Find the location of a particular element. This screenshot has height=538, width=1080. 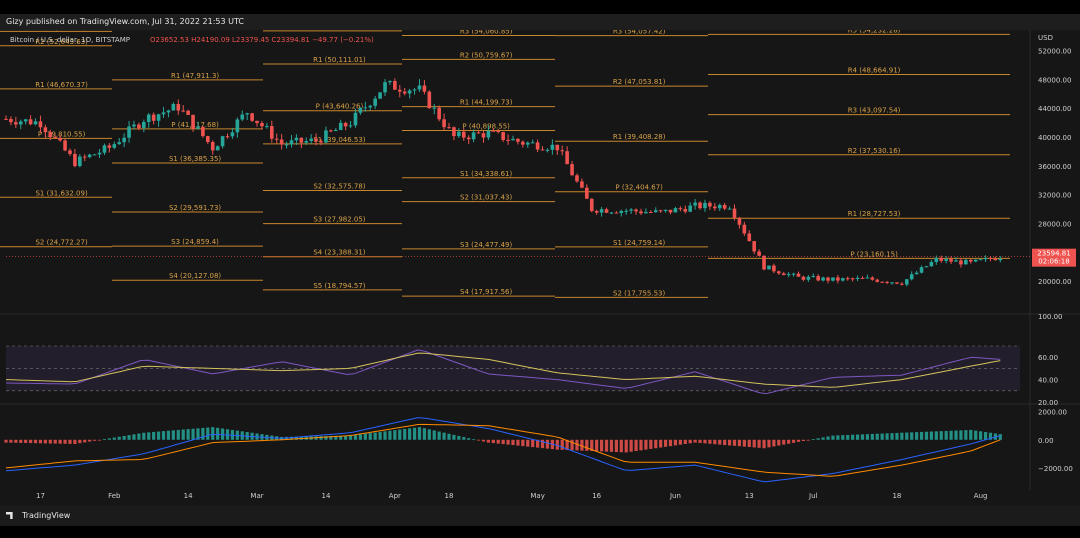

time-tick-label: Mar is located at coordinates (256, 496).